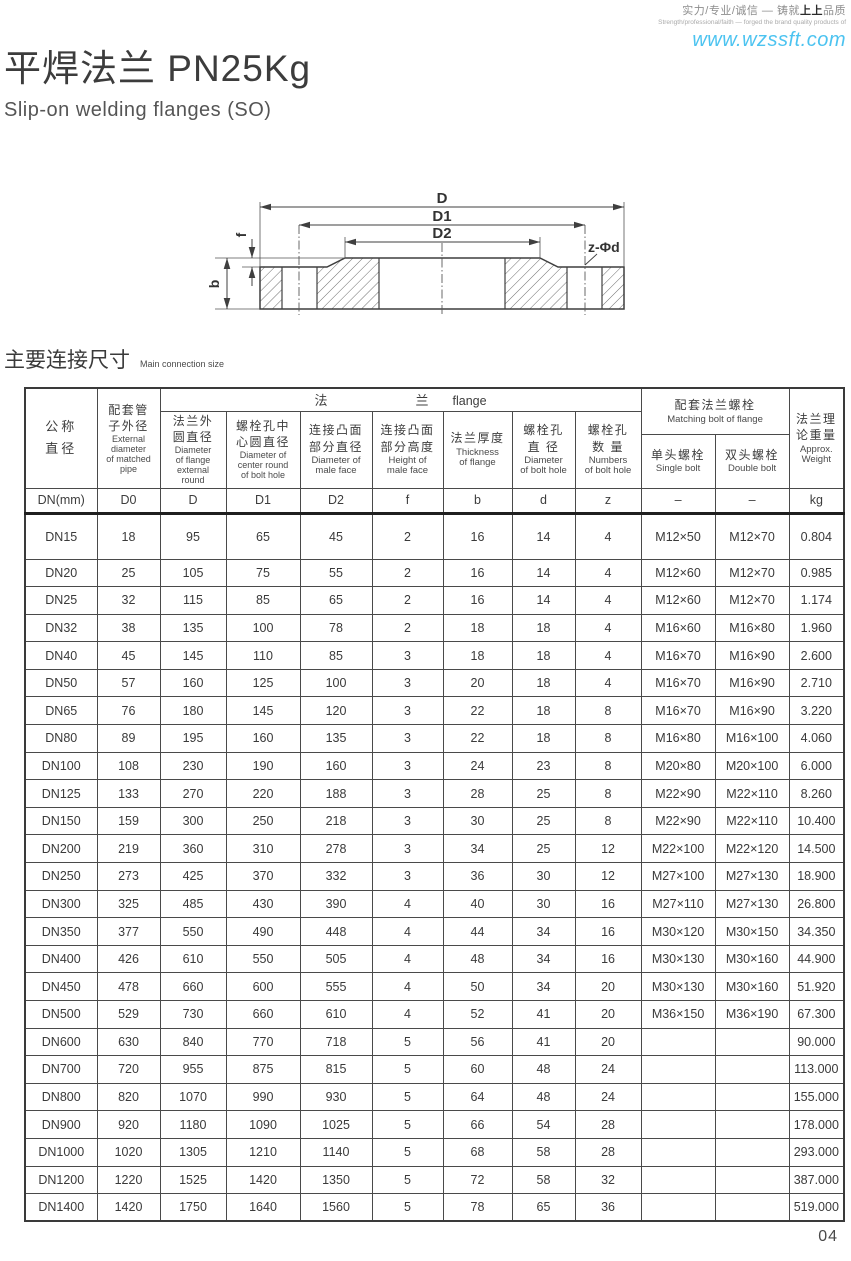  I want to click on value-cell: 68, so click(477, 1152).